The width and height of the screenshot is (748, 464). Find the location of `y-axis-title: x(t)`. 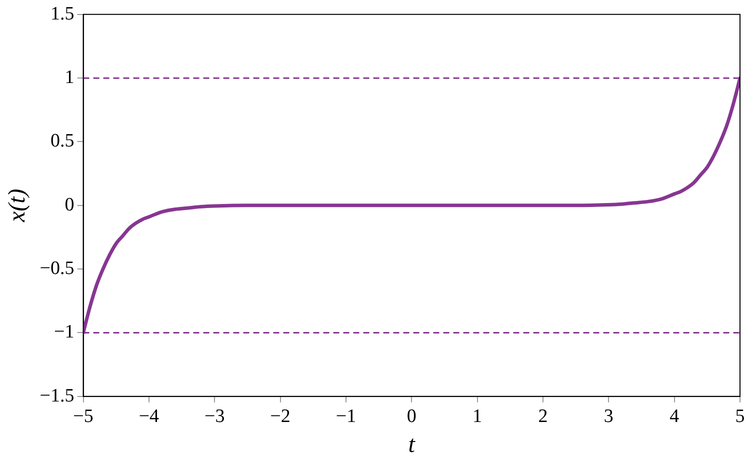

y-axis-title: x(t) is located at coordinates (17, 206).